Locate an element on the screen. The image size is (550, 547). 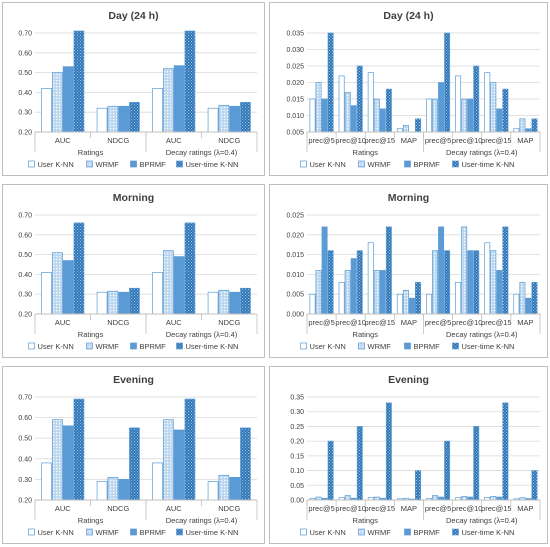
y-tick-label: 0.30 is located at coordinates (25, 480).